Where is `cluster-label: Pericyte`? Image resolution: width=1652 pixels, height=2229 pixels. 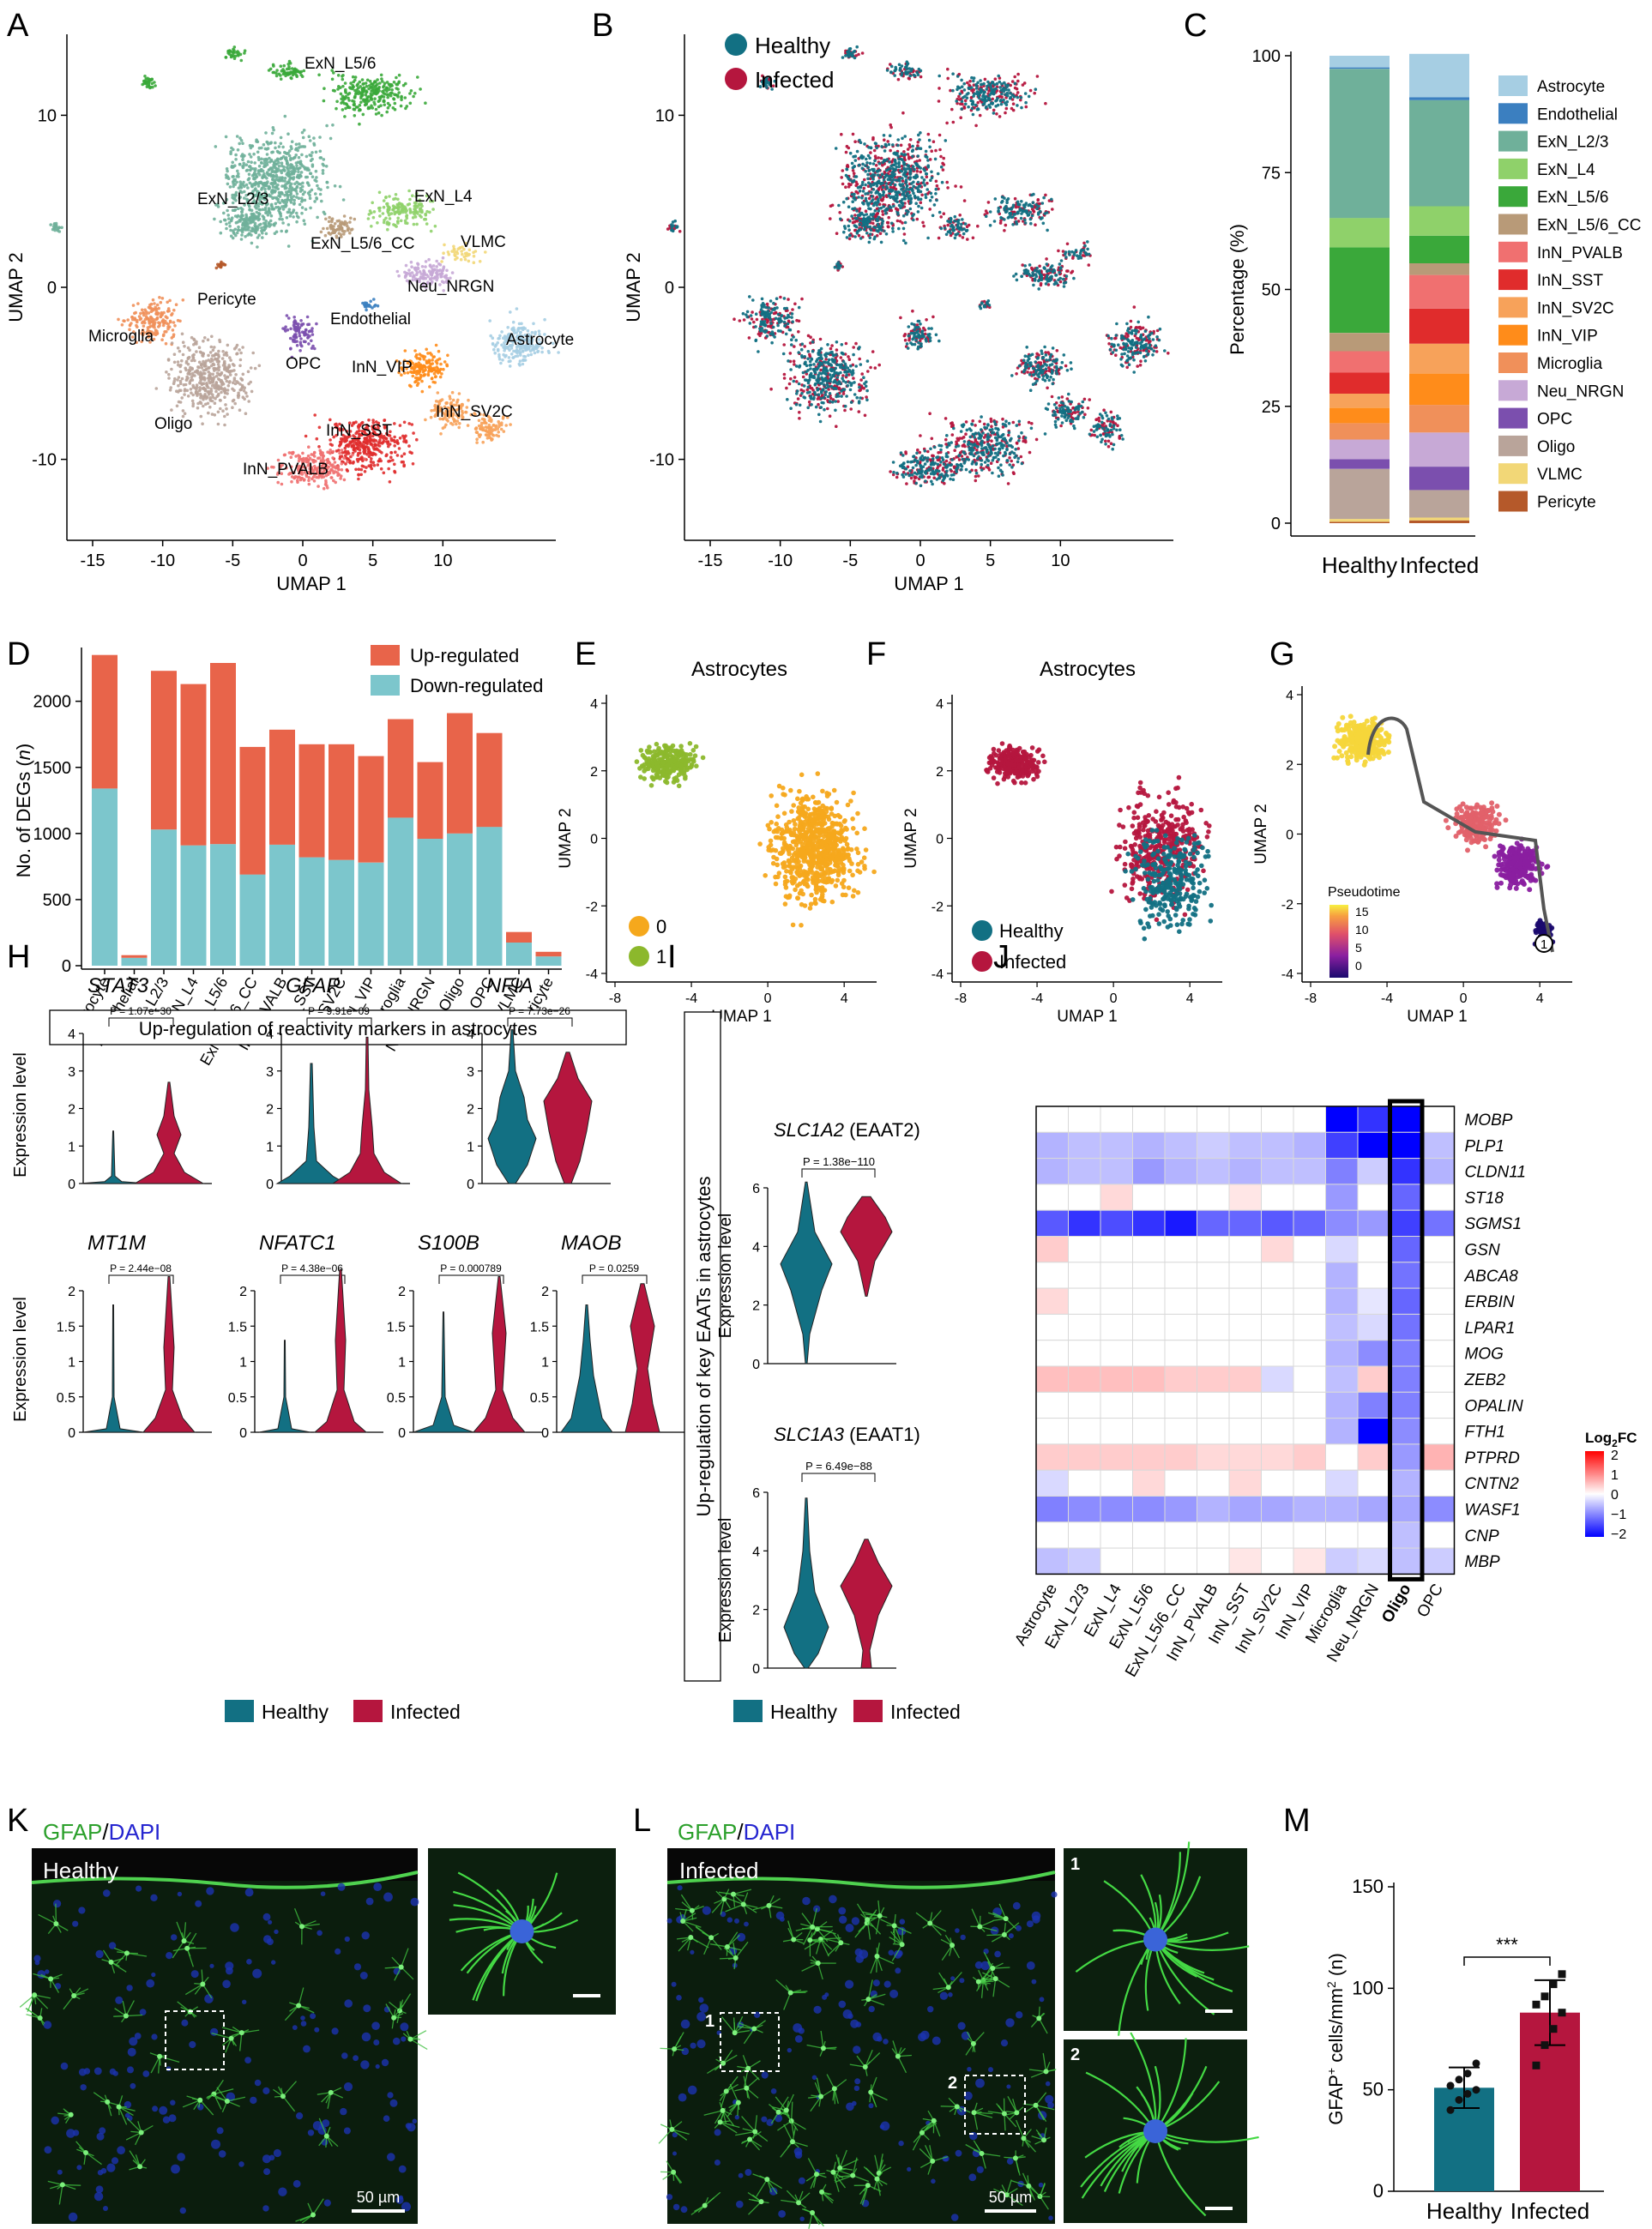
cluster-label: Pericyte is located at coordinates (226, 300).